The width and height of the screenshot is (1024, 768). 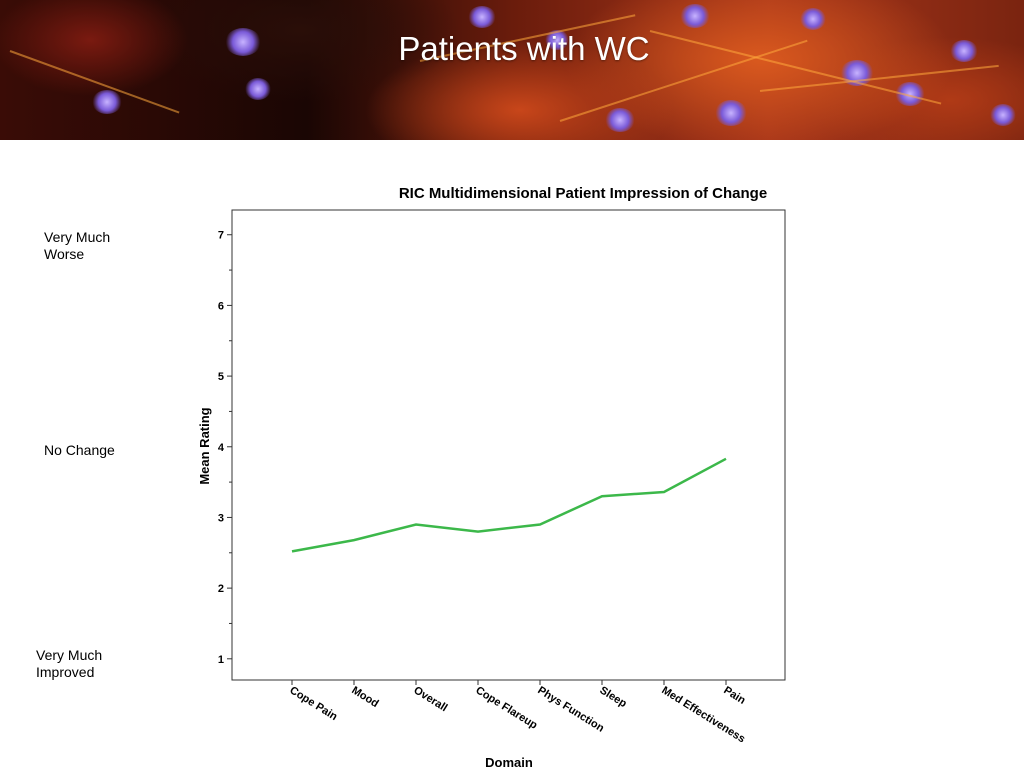 What do you see at coordinates (313, 703) in the screenshot?
I see `x-tick-label: Cope Pain` at bounding box center [313, 703].